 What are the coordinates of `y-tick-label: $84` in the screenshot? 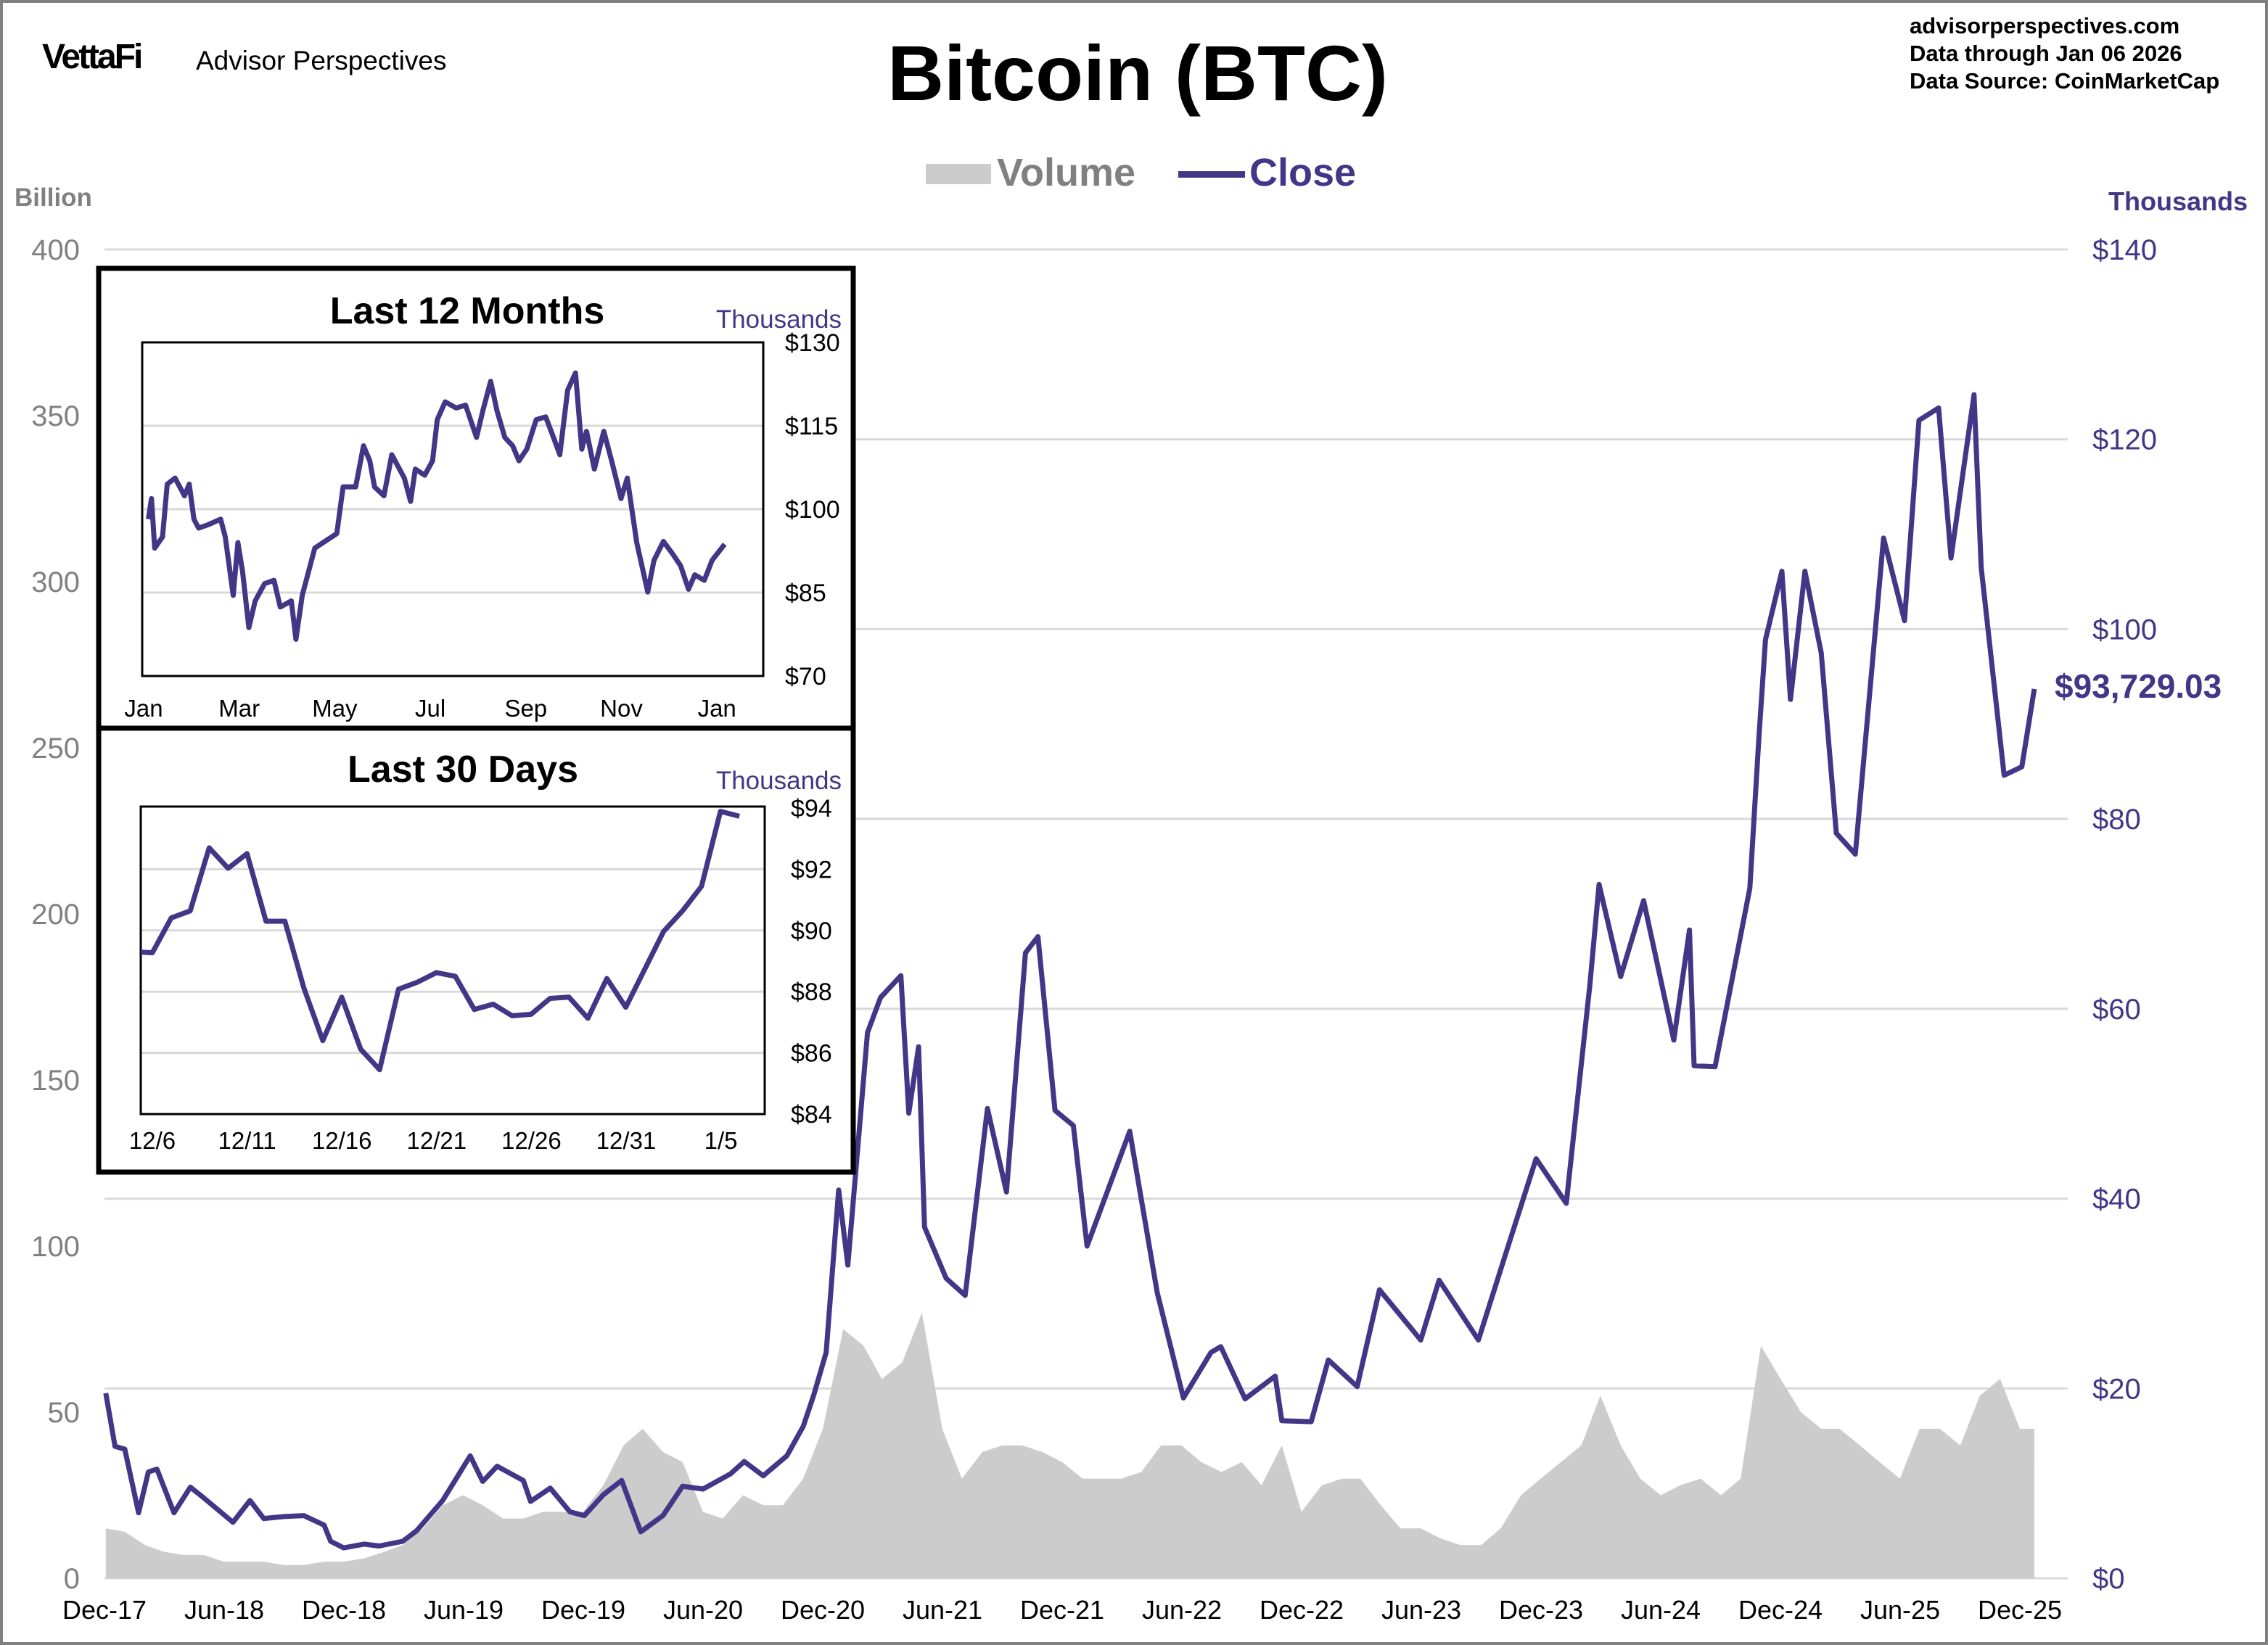 It's located at (812, 1115).